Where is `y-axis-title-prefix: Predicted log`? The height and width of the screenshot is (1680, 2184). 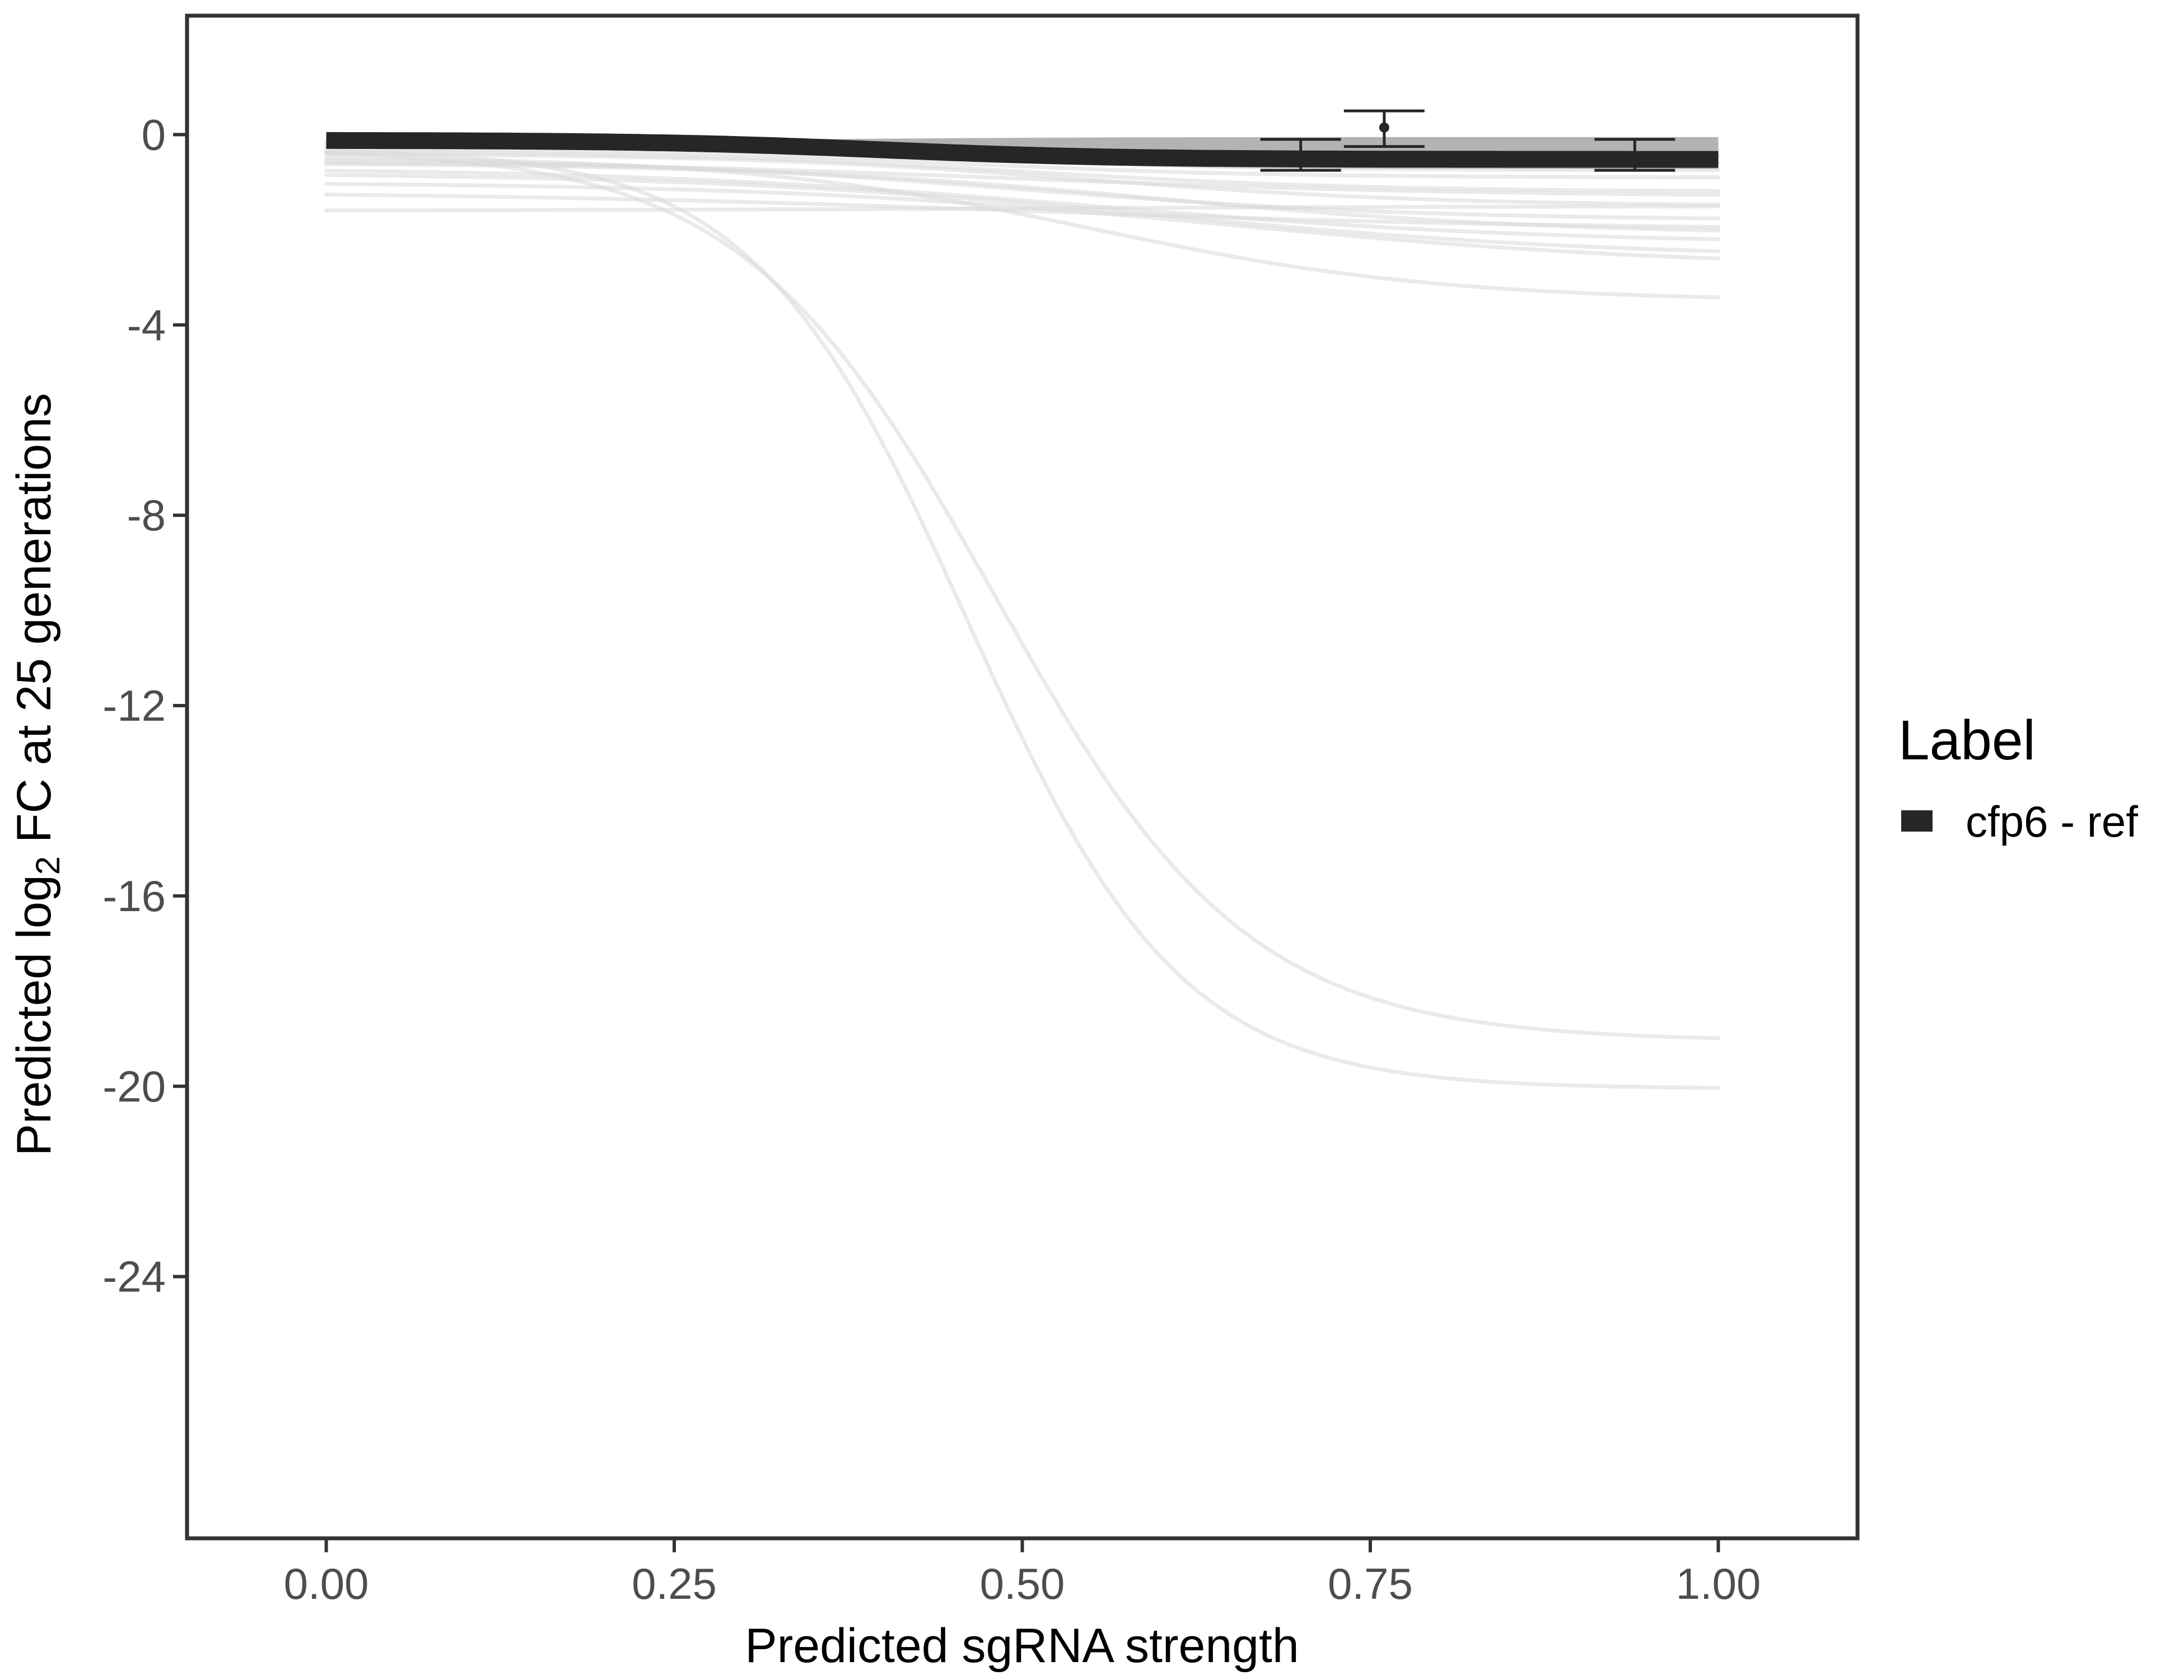 y-axis-title-prefix: Predicted log is located at coordinates (34, 1016).